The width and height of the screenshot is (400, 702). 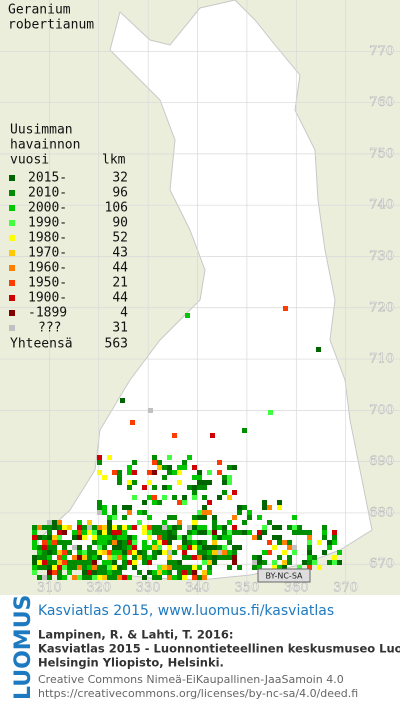 What do you see at coordinates (47, 268) in the screenshot?
I see `legend-label: 1960-` at bounding box center [47, 268].